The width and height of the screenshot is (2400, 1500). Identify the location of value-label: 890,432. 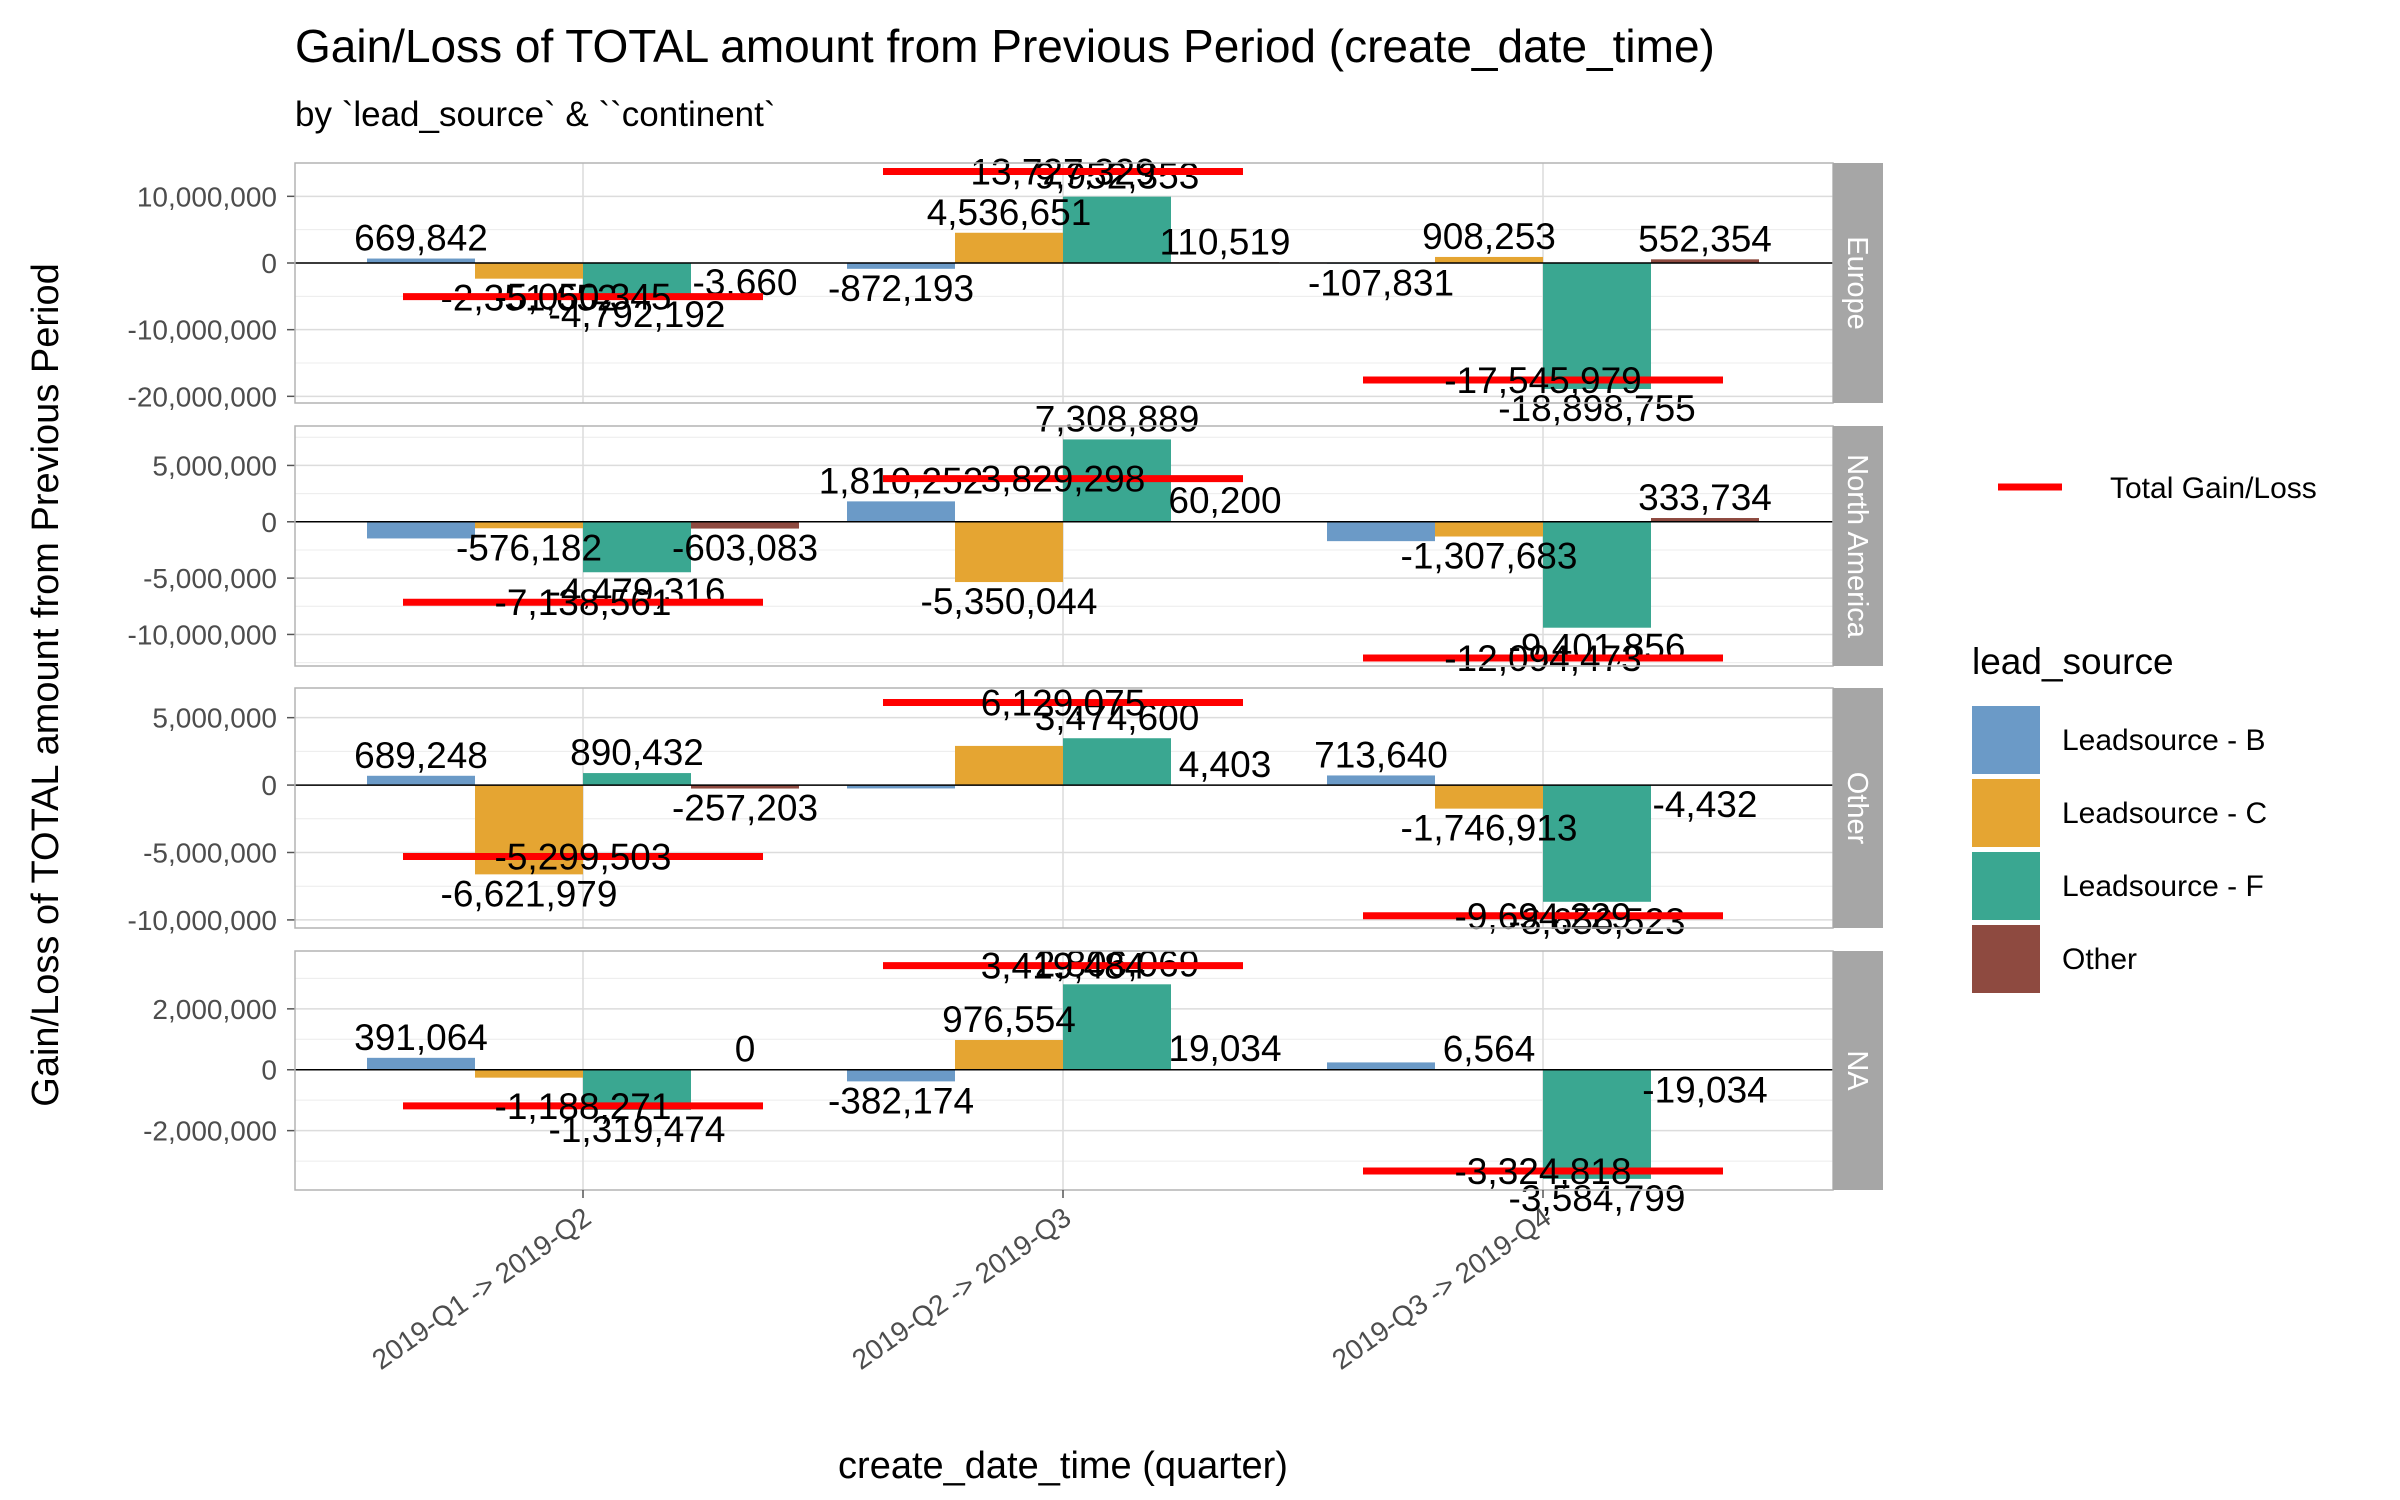
(637, 752).